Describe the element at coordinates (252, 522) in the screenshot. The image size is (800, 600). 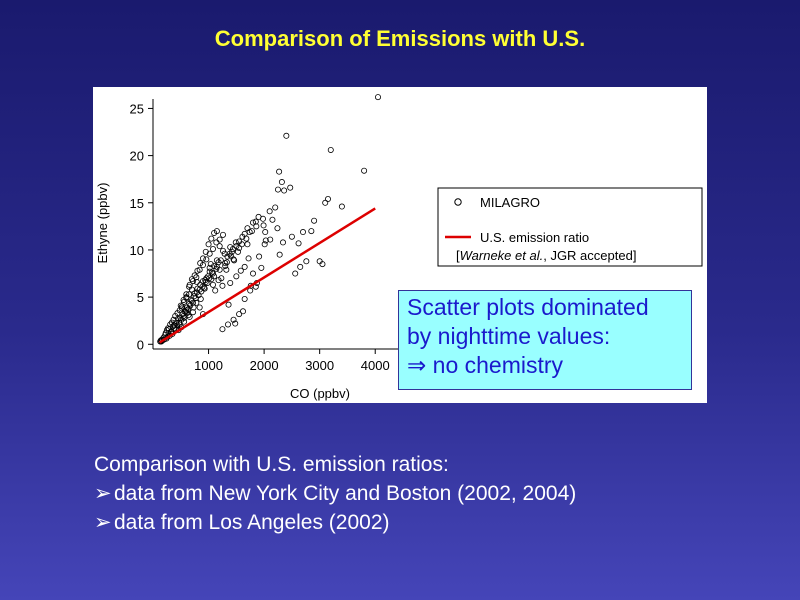
I see `bullet-text: data from Los Angeles (2002)` at that location.